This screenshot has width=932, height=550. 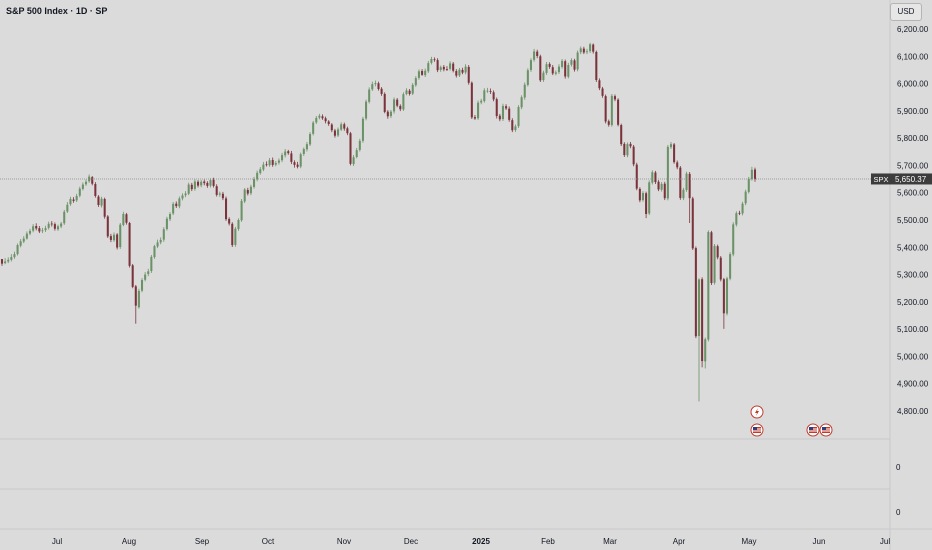 I want to click on y-tick-label: 6,200.00, so click(x=913, y=29).